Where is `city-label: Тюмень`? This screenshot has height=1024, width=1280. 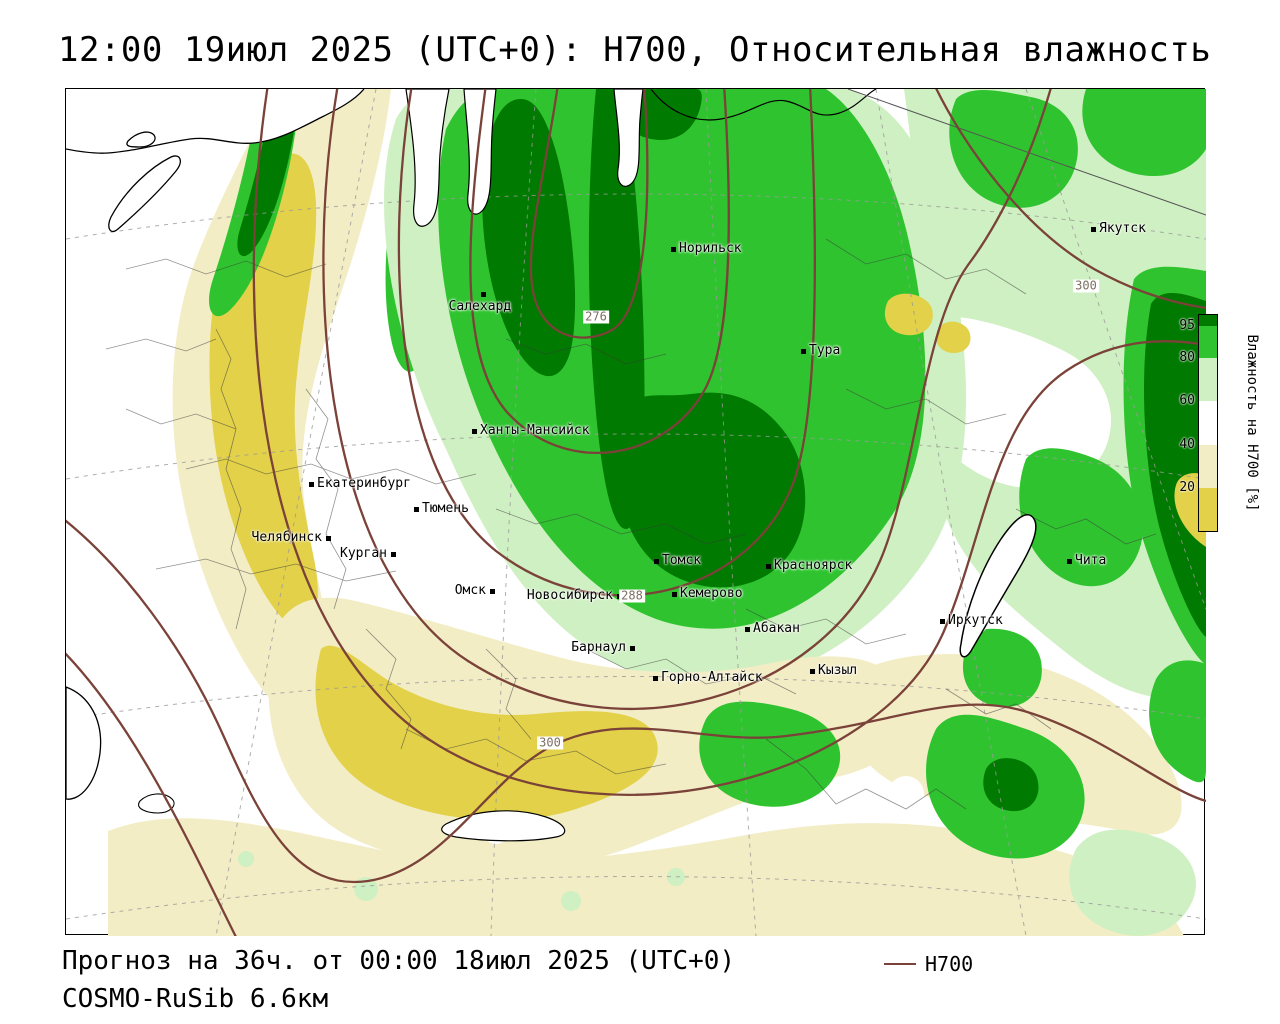 city-label: Тюмень is located at coordinates (445, 508).